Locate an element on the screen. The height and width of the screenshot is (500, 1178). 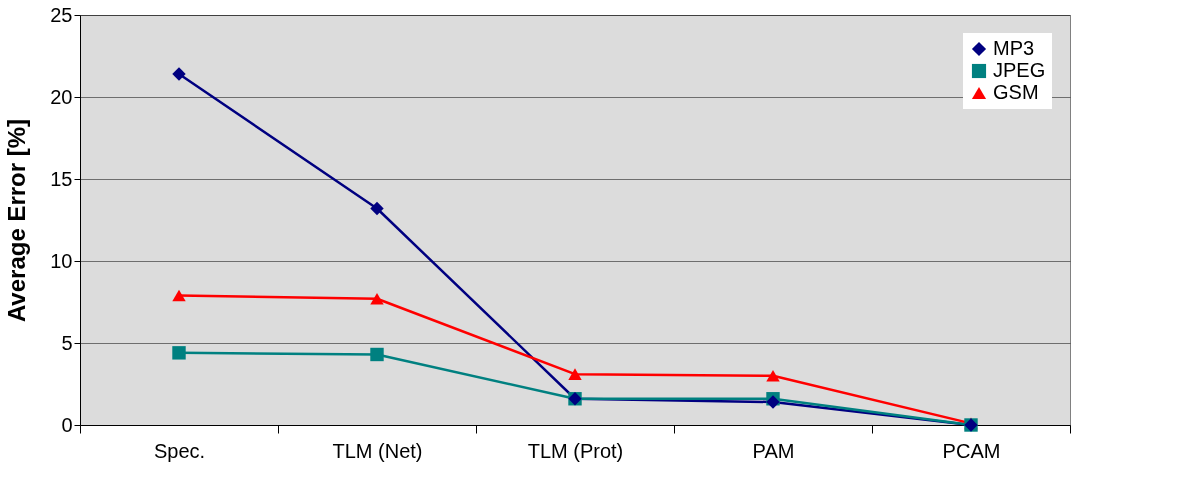
y-tick-label: 20 is located at coordinates (61, 96).